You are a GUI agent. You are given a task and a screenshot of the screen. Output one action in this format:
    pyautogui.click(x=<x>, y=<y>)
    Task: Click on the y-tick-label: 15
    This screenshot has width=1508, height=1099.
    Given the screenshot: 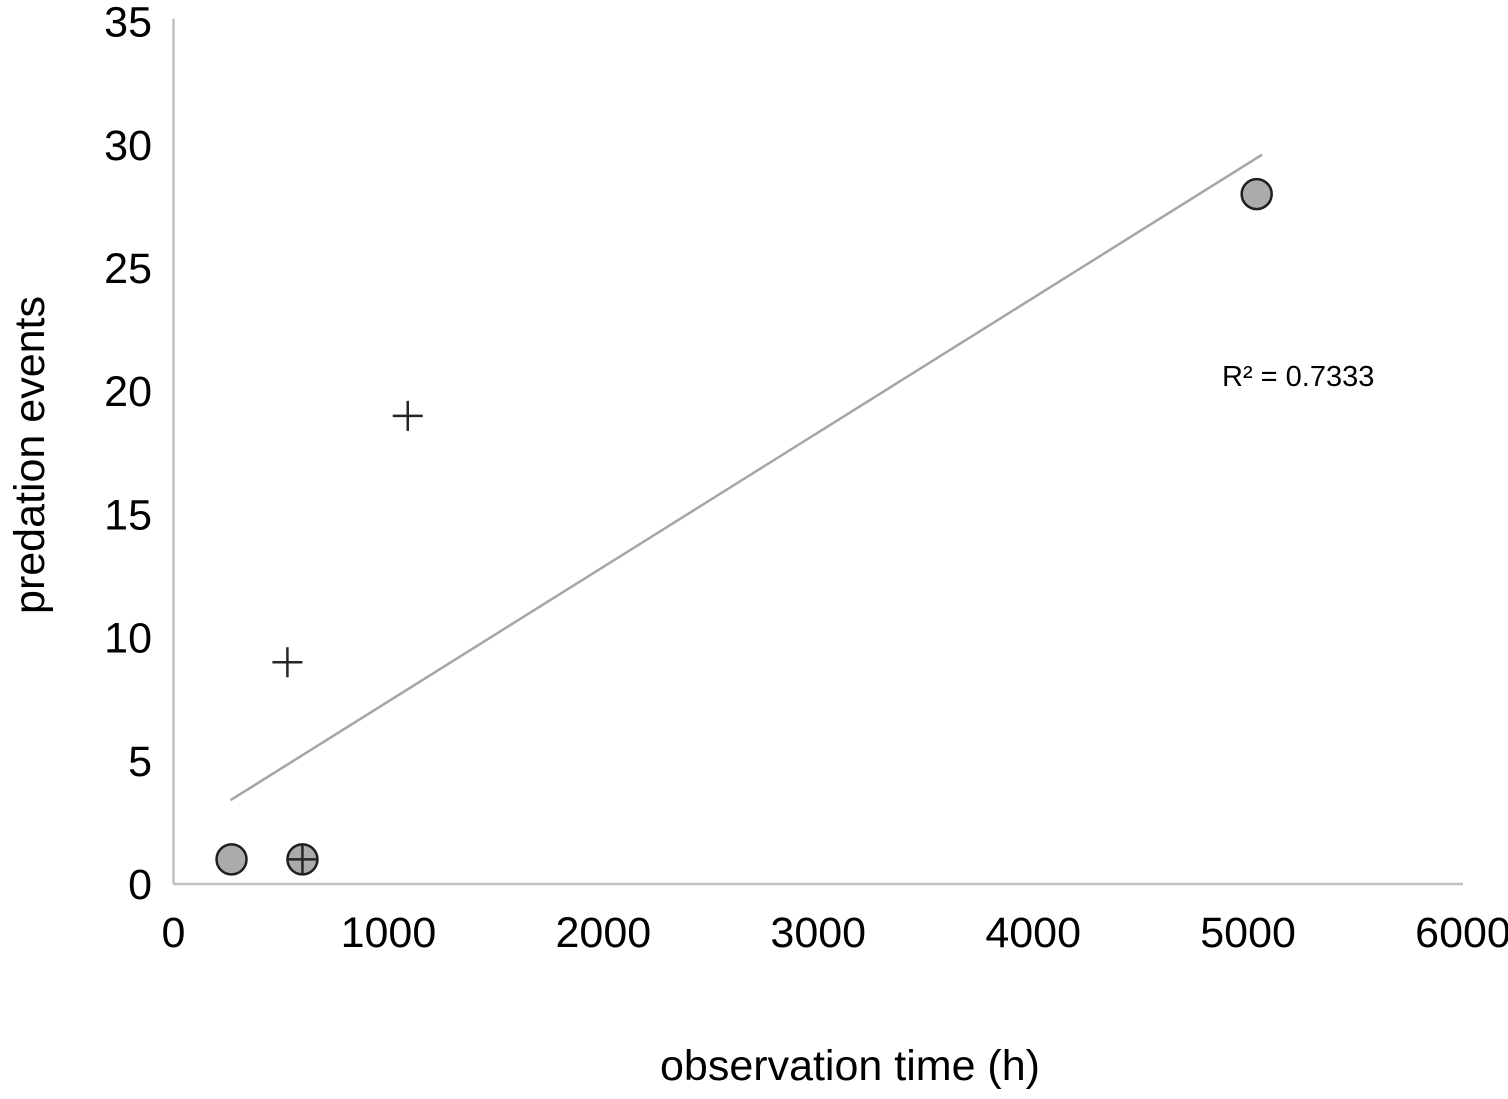 What is the action you would take?
    pyautogui.click(x=128, y=515)
    